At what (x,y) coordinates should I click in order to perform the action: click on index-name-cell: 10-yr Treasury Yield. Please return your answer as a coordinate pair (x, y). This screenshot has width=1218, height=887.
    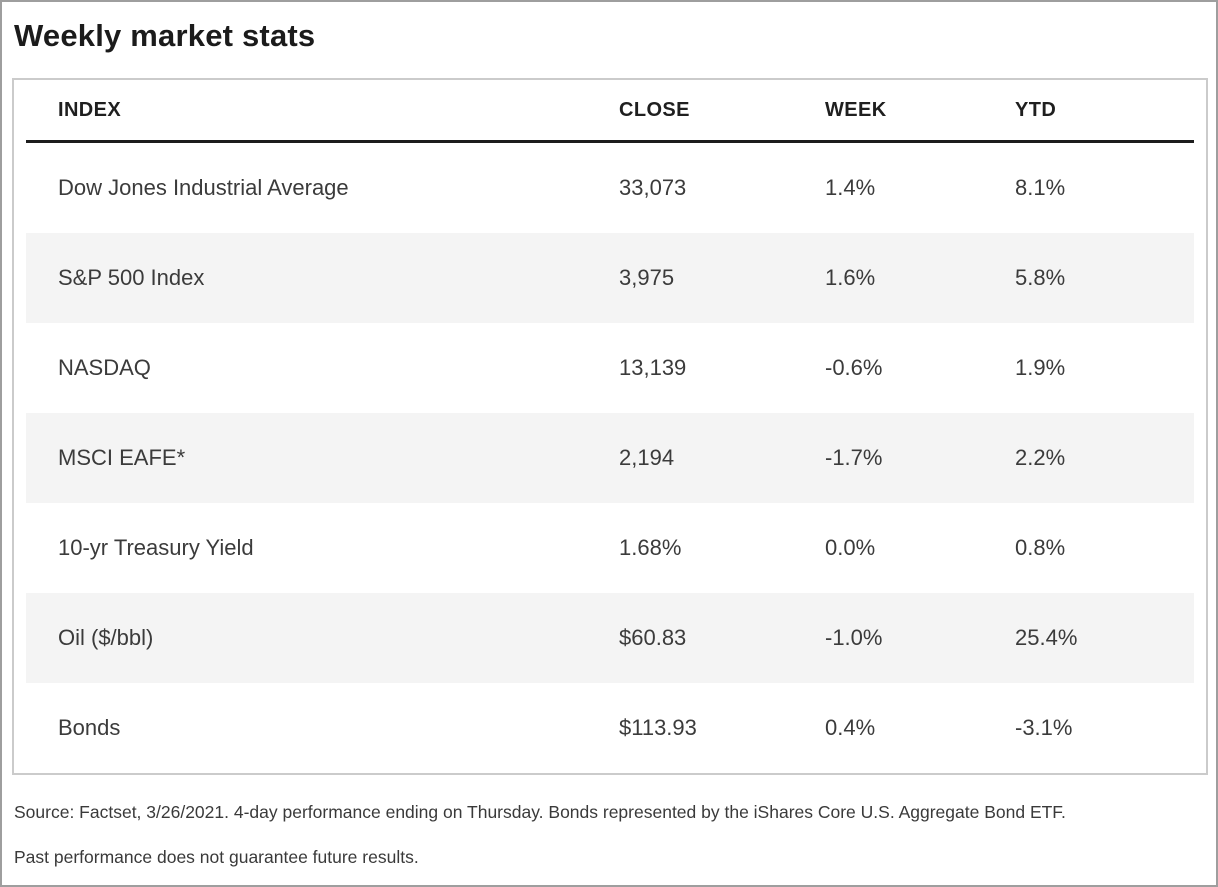
    Looking at the image, I should click on (156, 547).